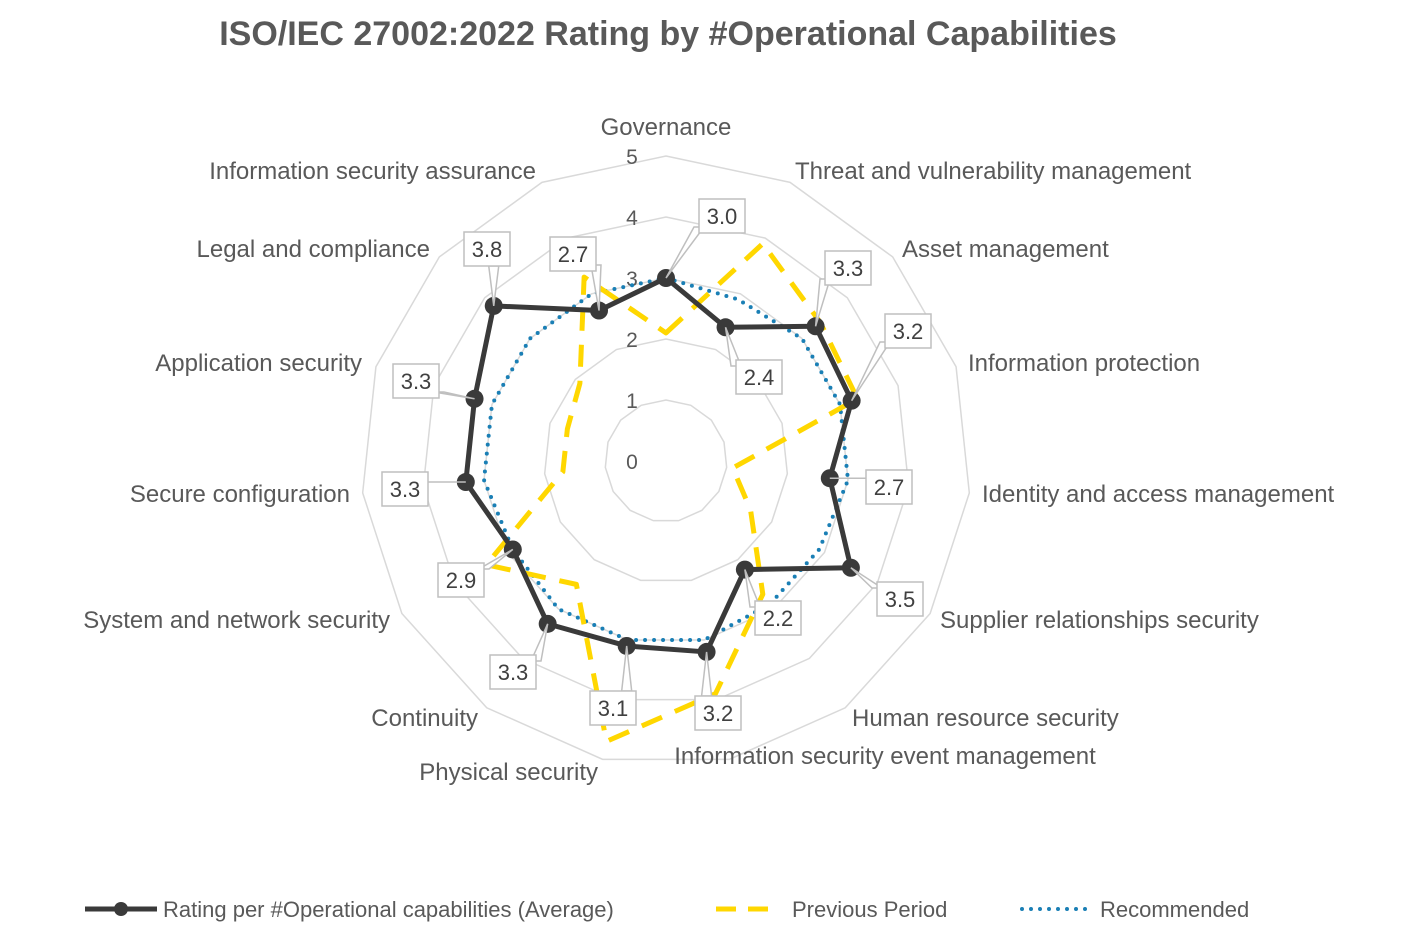  I want to click on grid-ring, so click(666, 460).